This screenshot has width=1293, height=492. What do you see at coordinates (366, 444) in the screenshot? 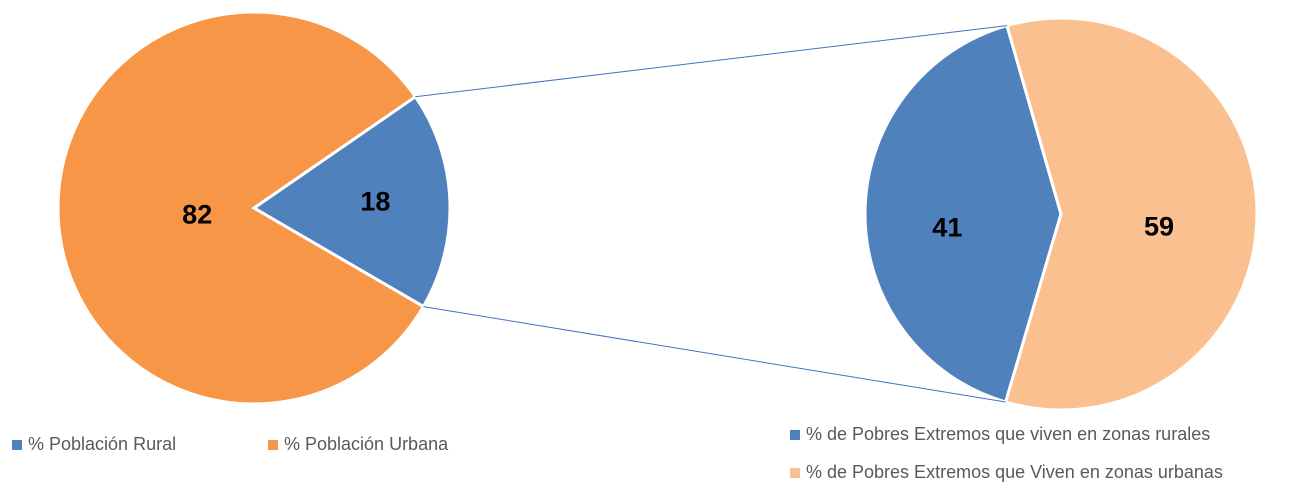
I see `legend-label: % Población Urbana` at bounding box center [366, 444].